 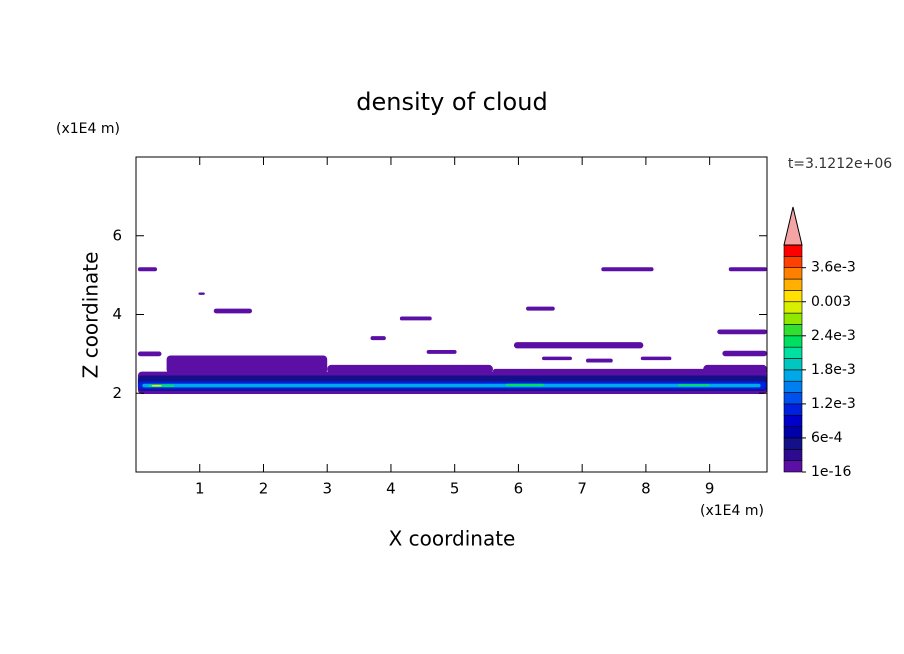 What do you see at coordinates (327, 489) in the screenshot?
I see `x-tick-label: 3` at bounding box center [327, 489].